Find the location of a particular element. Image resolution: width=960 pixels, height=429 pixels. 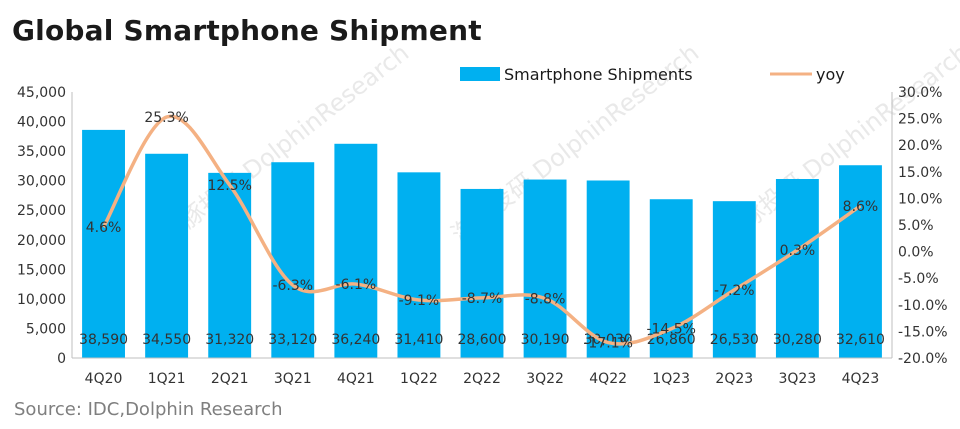

bar-3Q23 is located at coordinates (797, 268).